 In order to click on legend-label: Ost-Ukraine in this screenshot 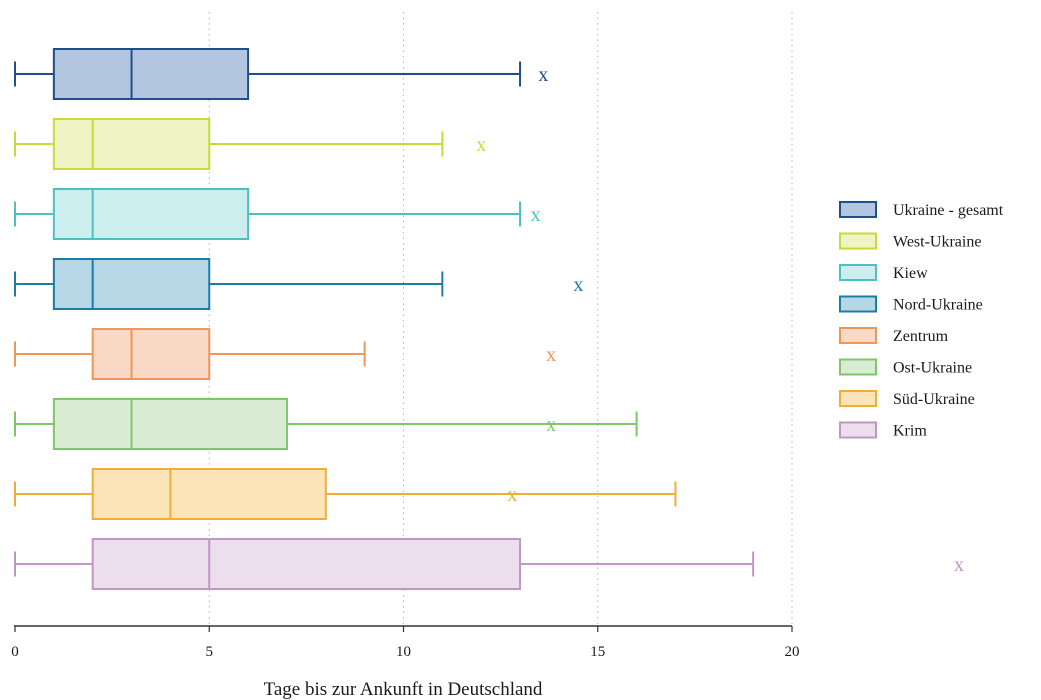, I will do `click(932, 368)`.